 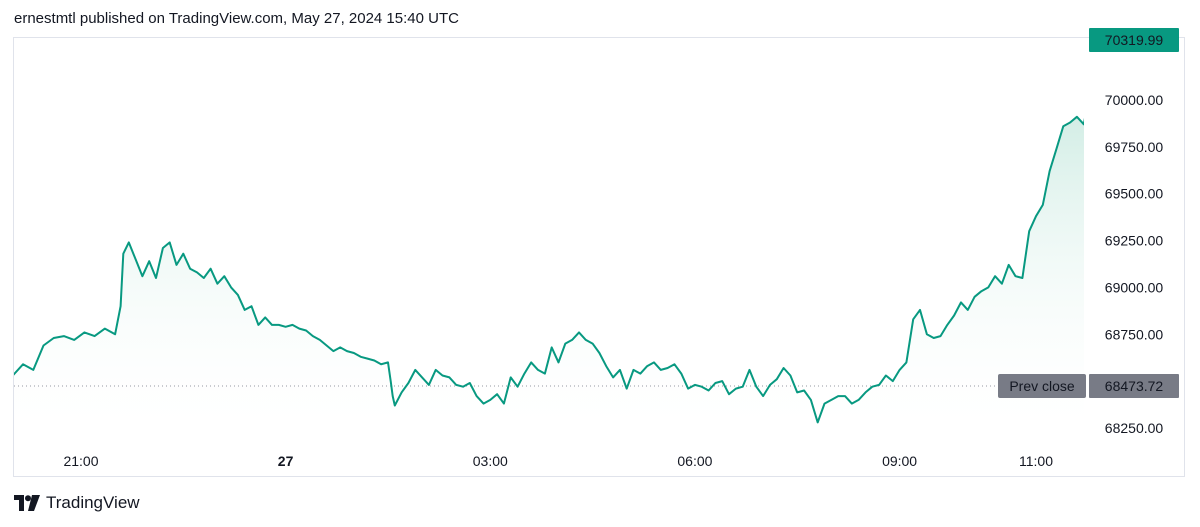 What do you see at coordinates (1134, 334) in the screenshot?
I see `y-tick-label: 68750.00` at bounding box center [1134, 334].